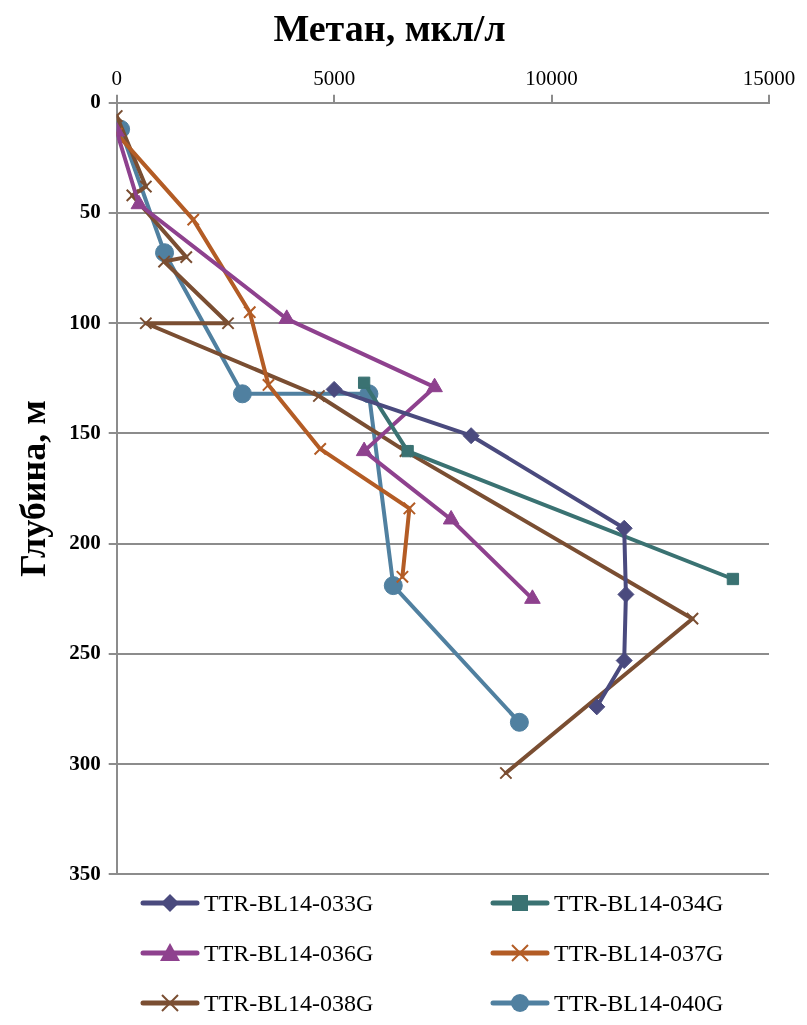  I want to click on legend-label: TTR-BL14-037G, so click(639, 953).